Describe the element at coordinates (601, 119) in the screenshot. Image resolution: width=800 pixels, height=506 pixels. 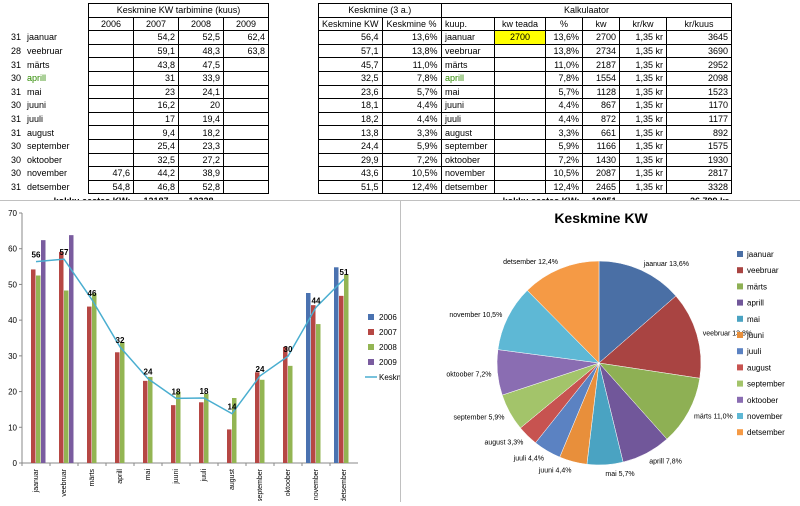
I see `calc-kw-cell: 872` at that location.